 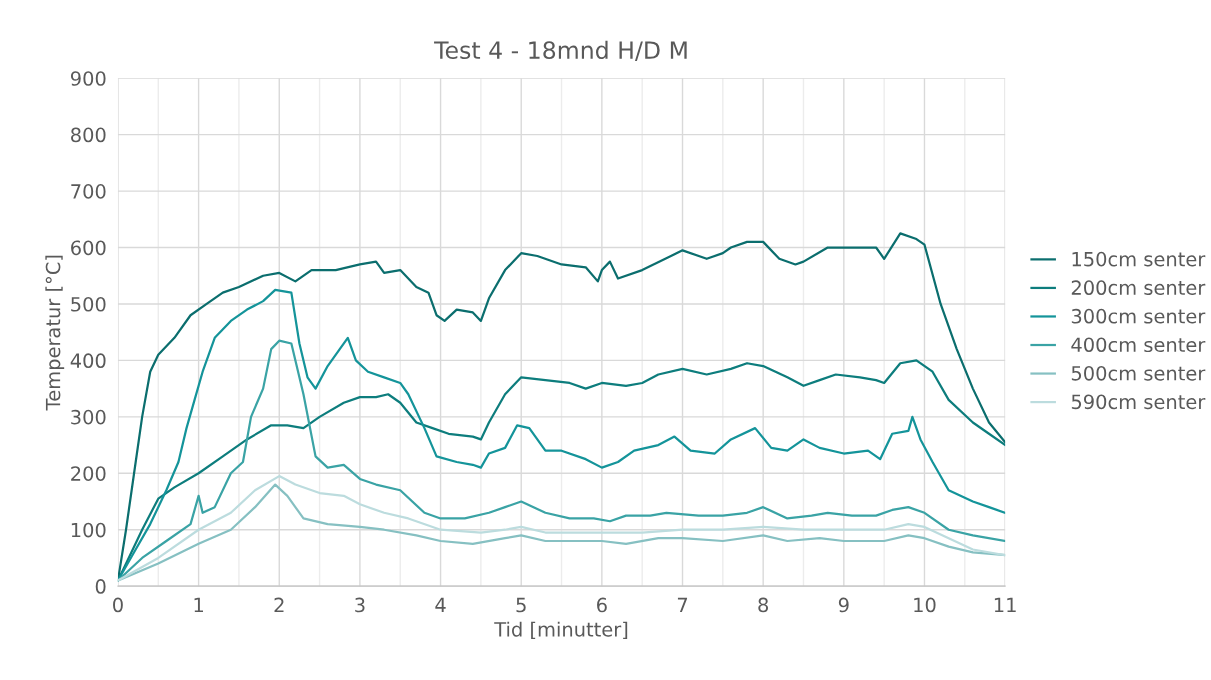 I want to click on x-tick-label: 8, so click(x=763, y=605).